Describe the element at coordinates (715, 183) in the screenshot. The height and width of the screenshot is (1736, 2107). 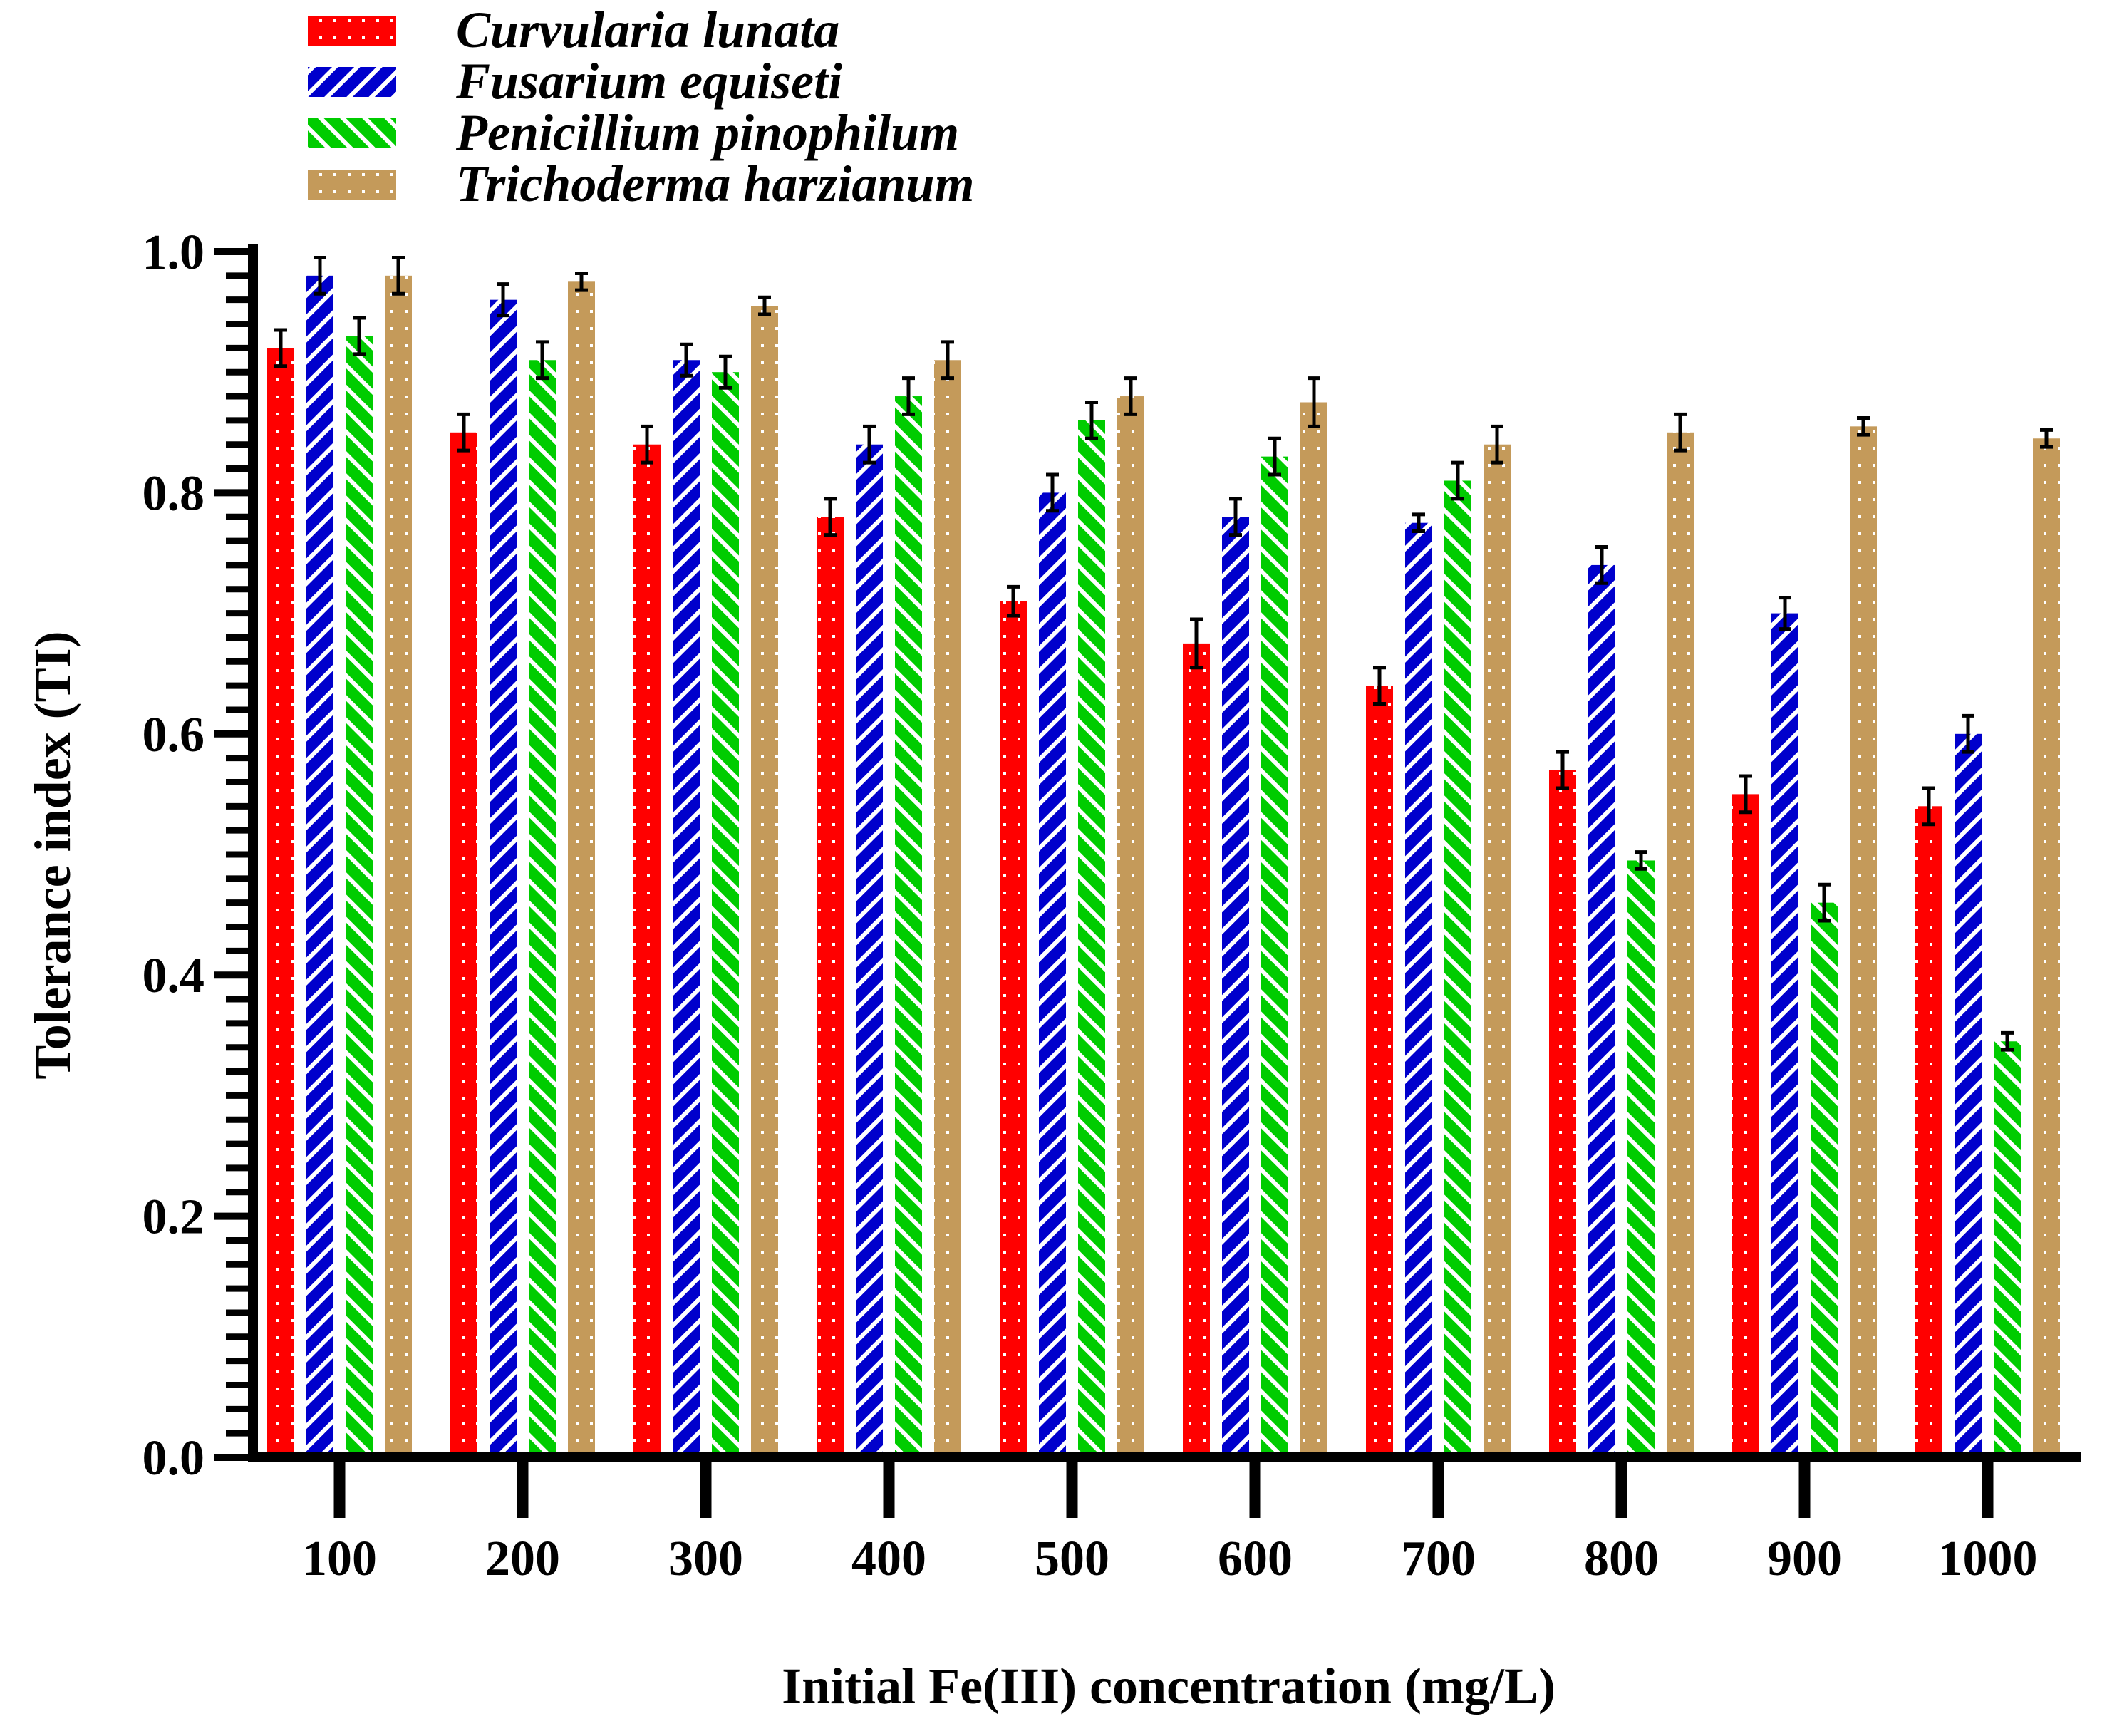
I see `legend-label-trichoderma-harzianum: Trichoderma harzianum` at that location.